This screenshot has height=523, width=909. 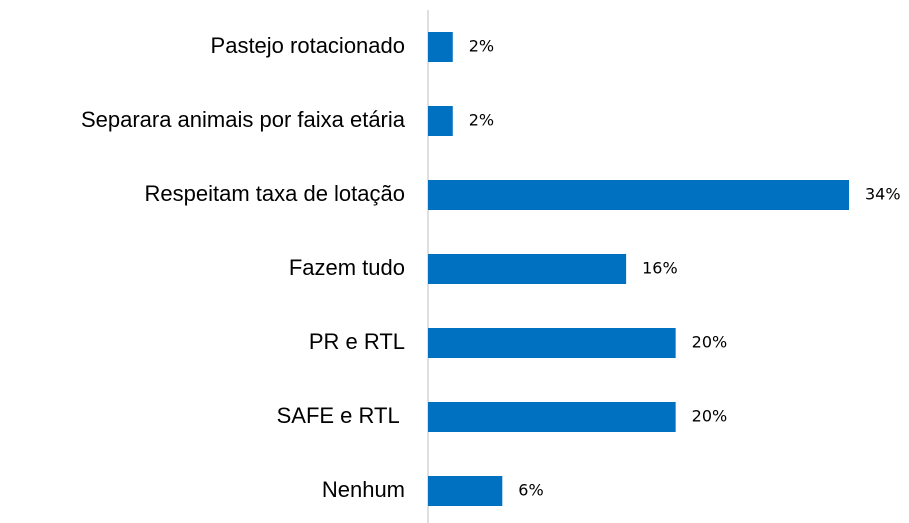 What do you see at coordinates (660, 268) in the screenshot?
I see `data-label: 16%` at bounding box center [660, 268].